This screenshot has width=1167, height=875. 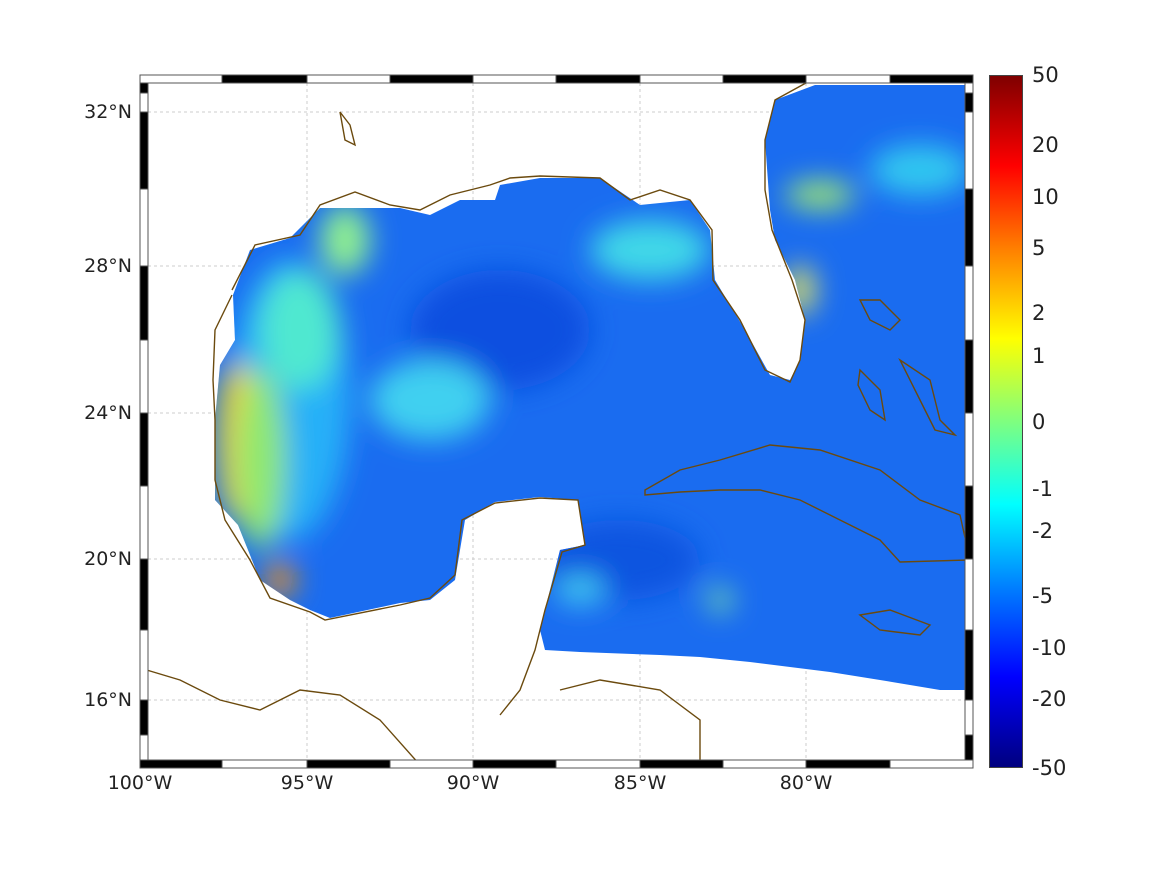 What do you see at coordinates (1042, 489) in the screenshot?
I see `colorbar-tick-label: -1` at bounding box center [1042, 489].